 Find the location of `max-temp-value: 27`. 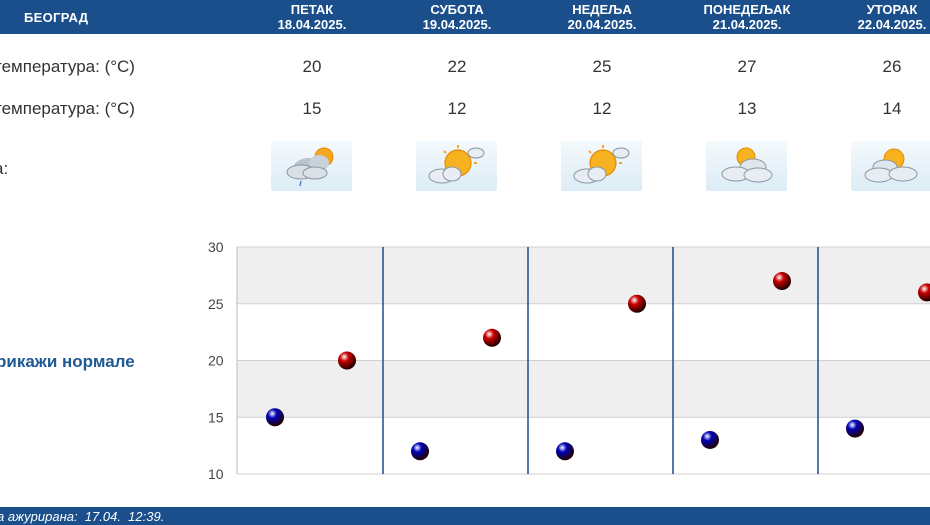

max-temp-value: 27 is located at coordinates (747, 66).